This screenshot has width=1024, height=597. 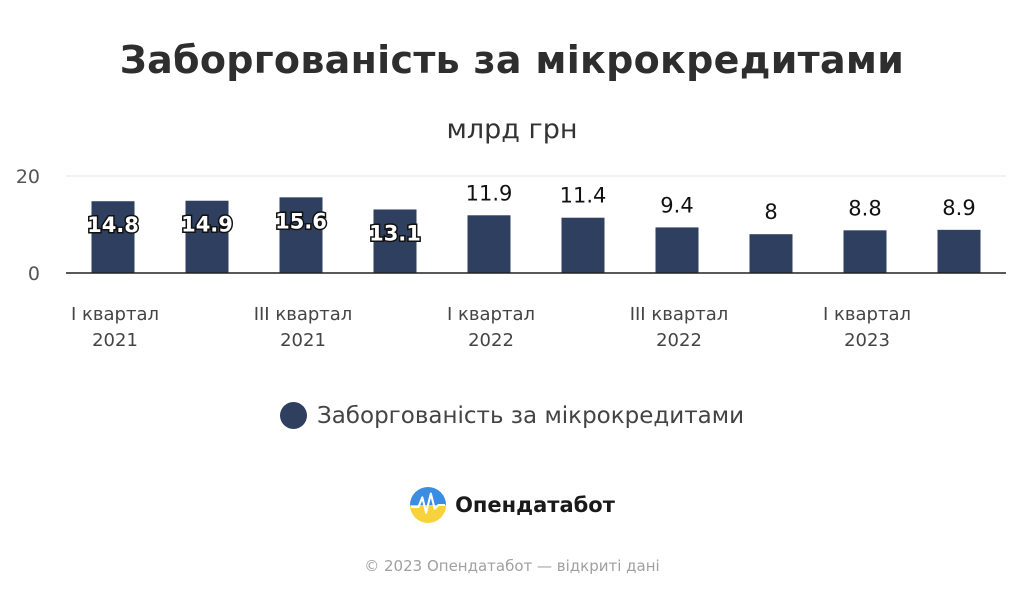 What do you see at coordinates (864, 208) in the screenshot?
I see `data-label: 8.8` at bounding box center [864, 208].